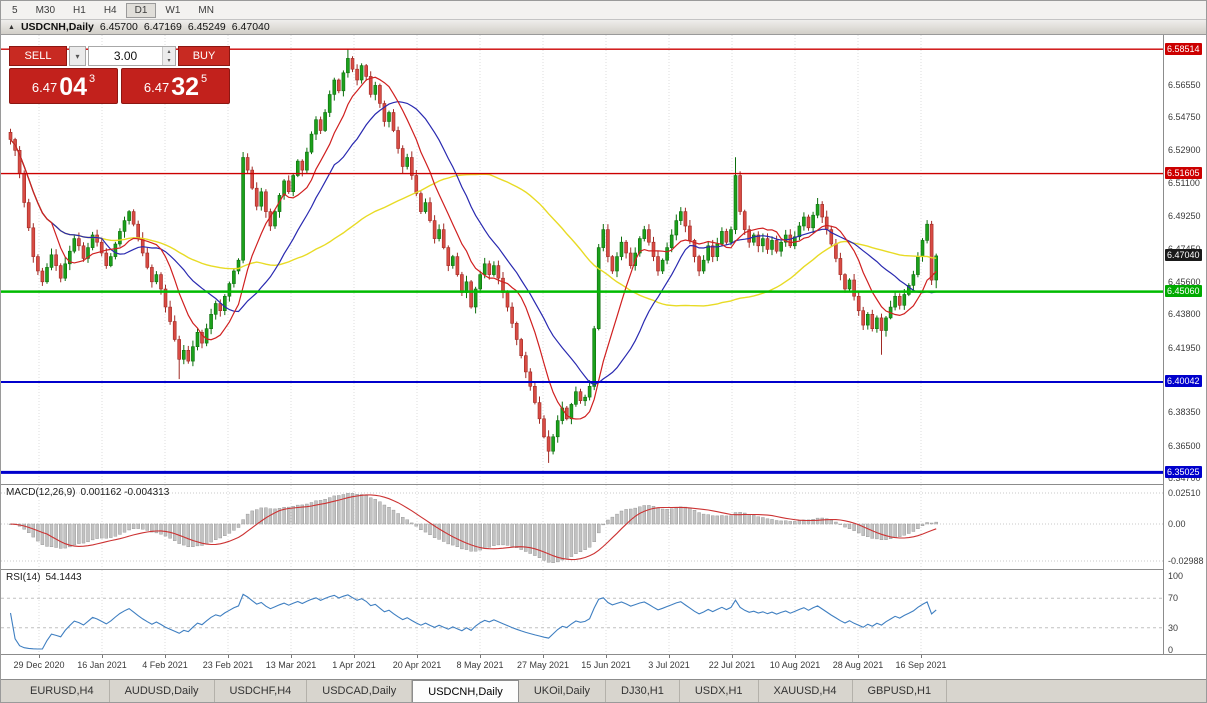 This screenshot has width=1207, height=703. Describe the element at coordinates (204, 56) in the screenshot. I see `buy-button: BUY` at that location.